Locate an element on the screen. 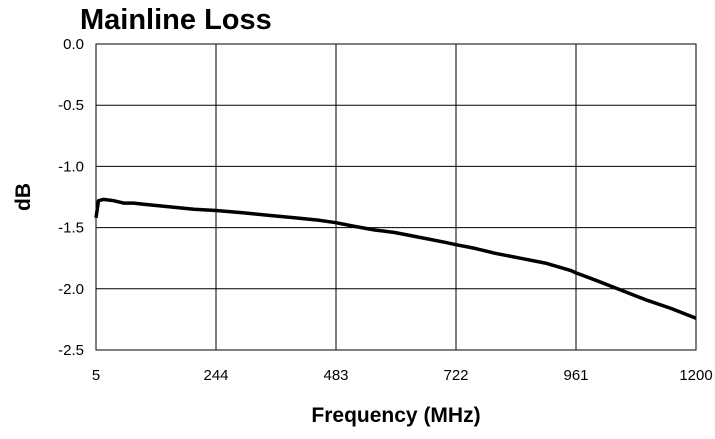  y-tick-label: -0.5 is located at coordinates (71, 105).